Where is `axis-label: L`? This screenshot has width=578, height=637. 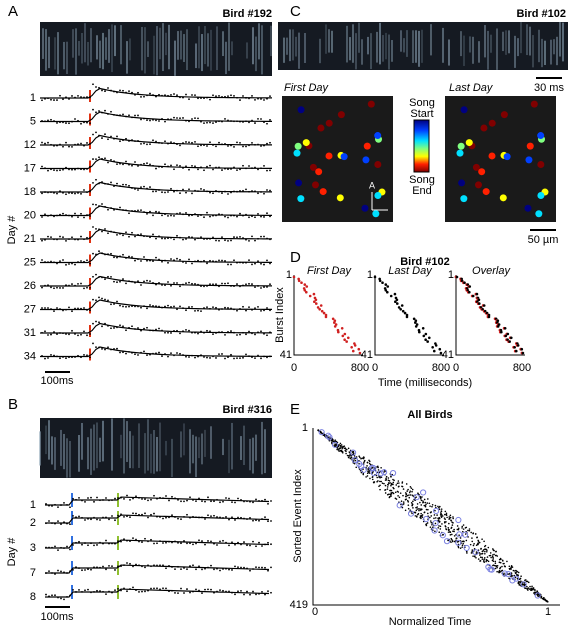 axis-label: L is located at coordinates (395, 210).